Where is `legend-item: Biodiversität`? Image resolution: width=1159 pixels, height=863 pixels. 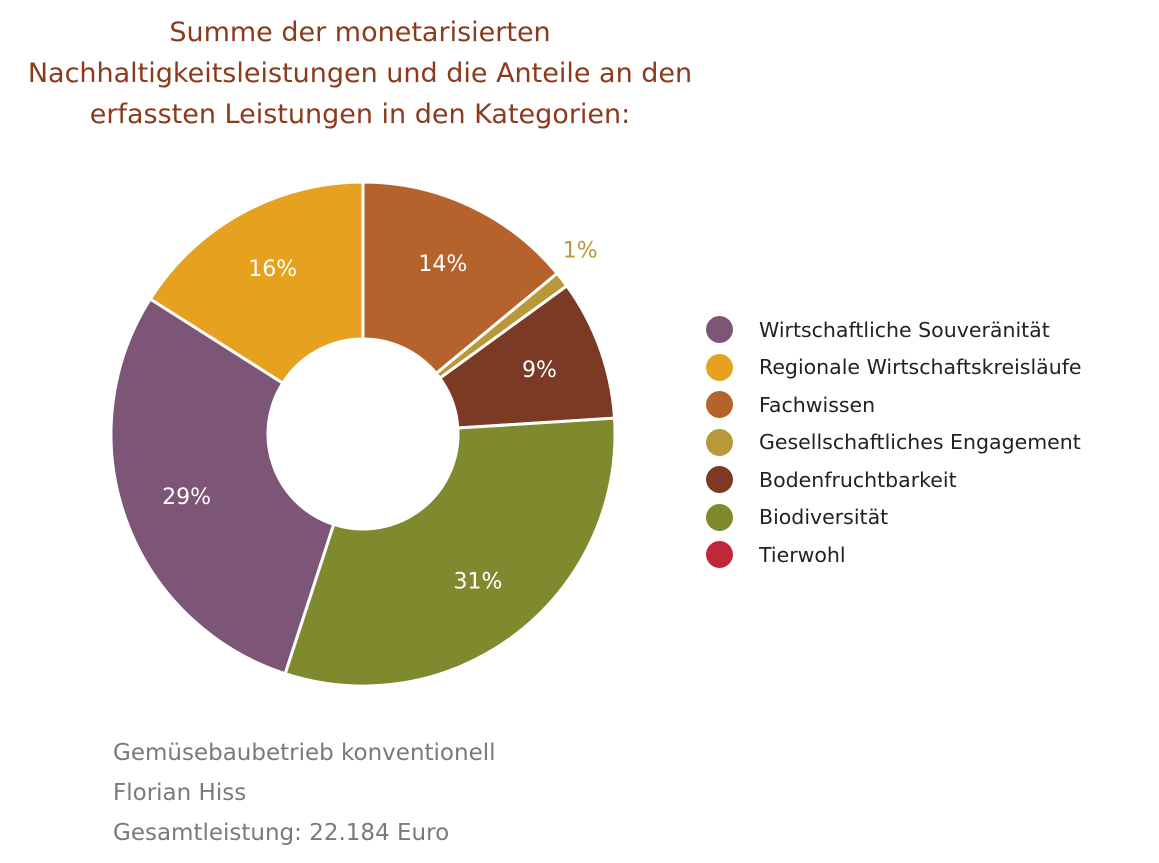
legend-item: Biodiversität is located at coordinates (894, 518).